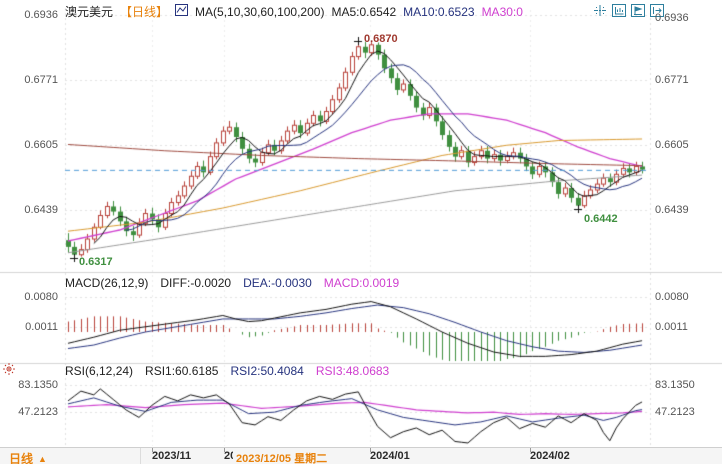 This screenshot has width=722, height=464. Describe the element at coordinates (196, 283) in the screenshot. I see `macd-diff-value: DIFF:-0.0020` at that location.